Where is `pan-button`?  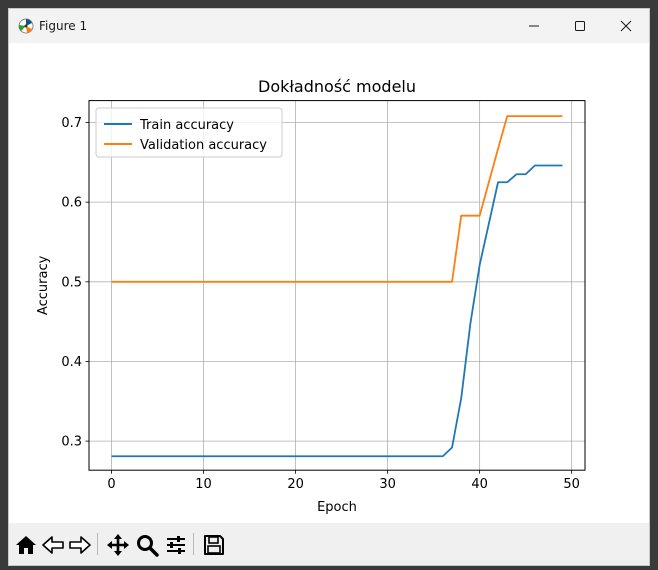
pan-button is located at coordinates (118, 545).